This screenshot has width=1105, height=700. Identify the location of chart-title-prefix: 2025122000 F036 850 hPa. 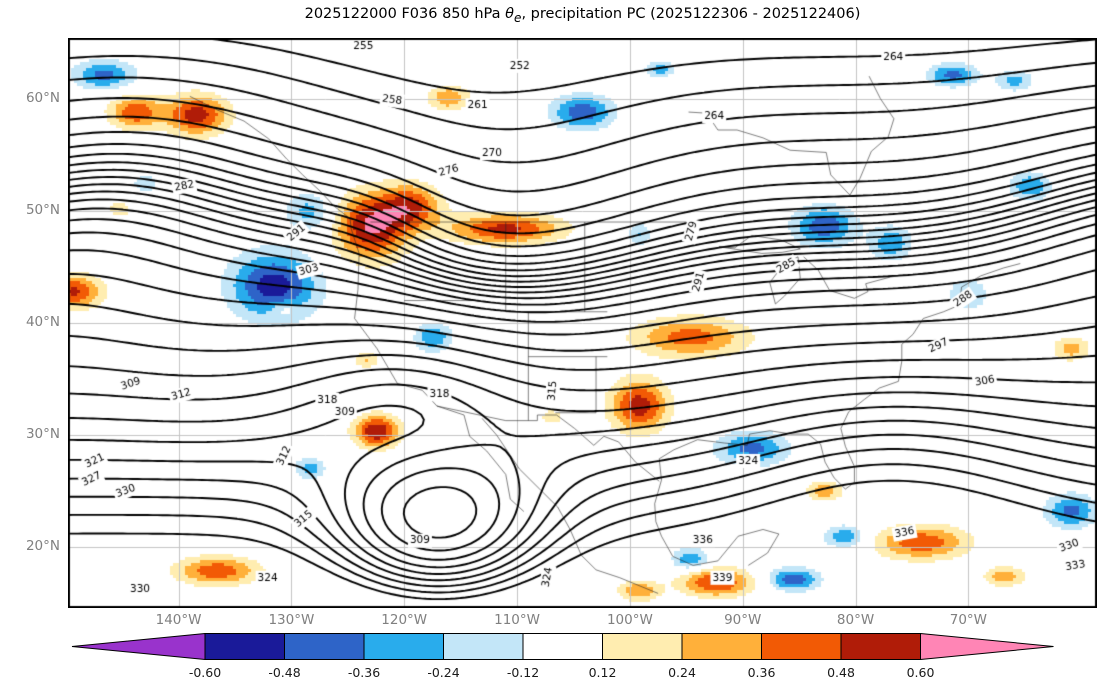
(405, 14).